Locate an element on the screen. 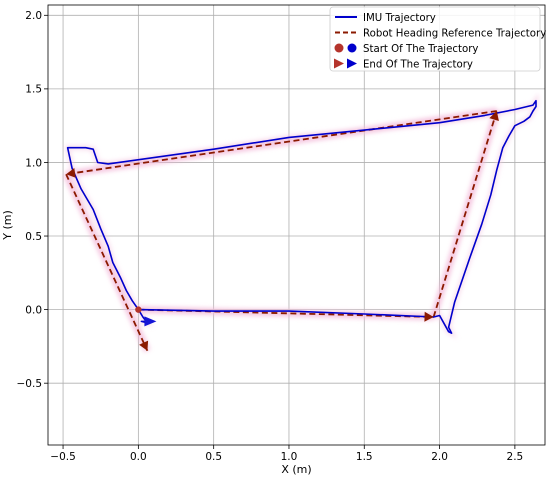 Image resolution: width=550 pixels, height=478 pixels. y-tick-label: 1.0 is located at coordinates (33, 163).